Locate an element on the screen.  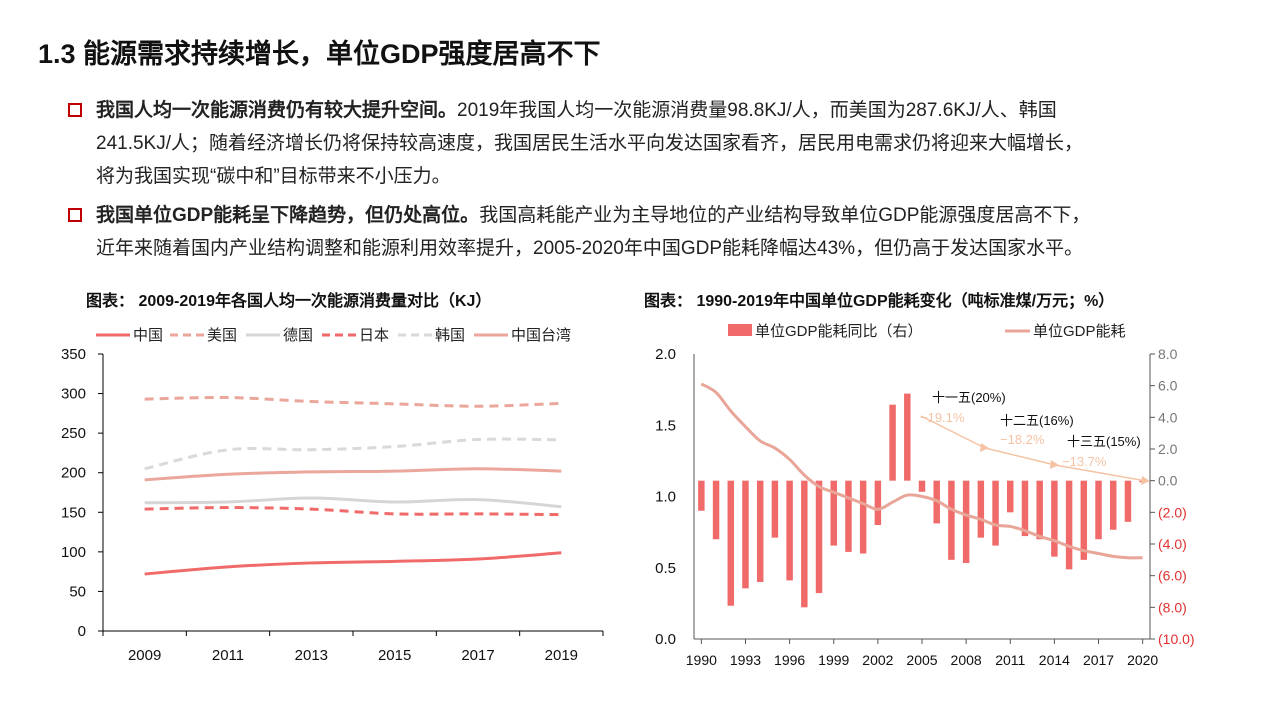
plan-label: 十三五(15%) is located at coordinates (1104, 441).